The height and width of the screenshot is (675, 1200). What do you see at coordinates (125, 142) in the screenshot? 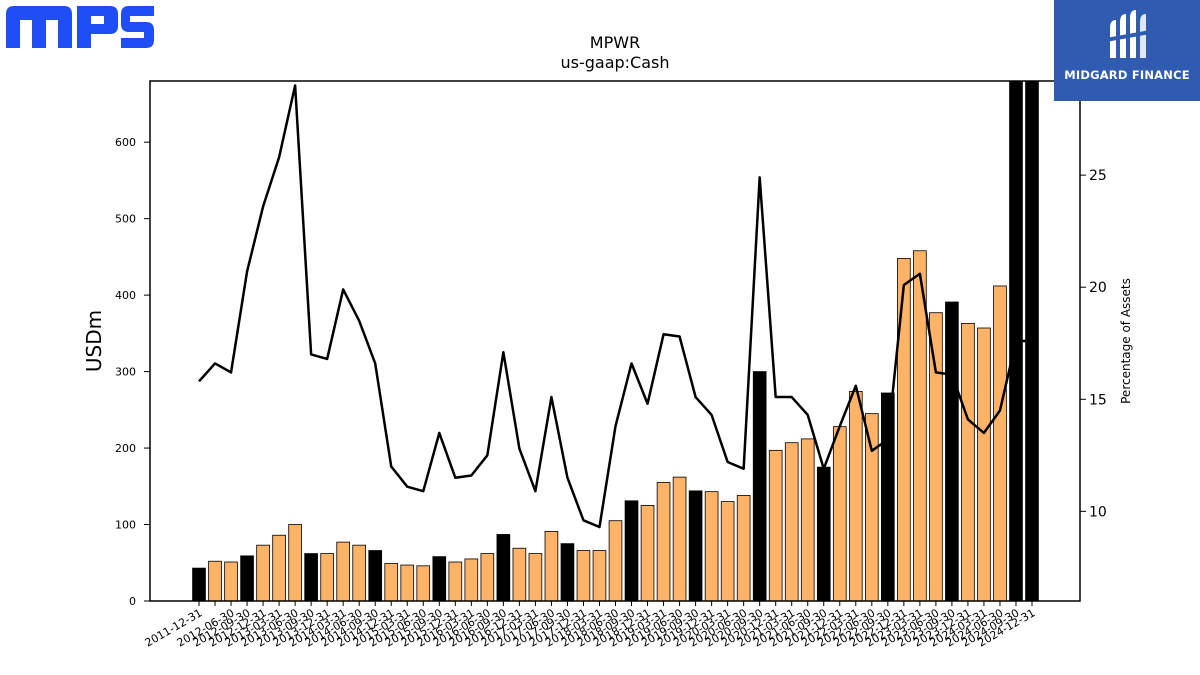
I see `y-tick-label: 600` at bounding box center [125, 142].